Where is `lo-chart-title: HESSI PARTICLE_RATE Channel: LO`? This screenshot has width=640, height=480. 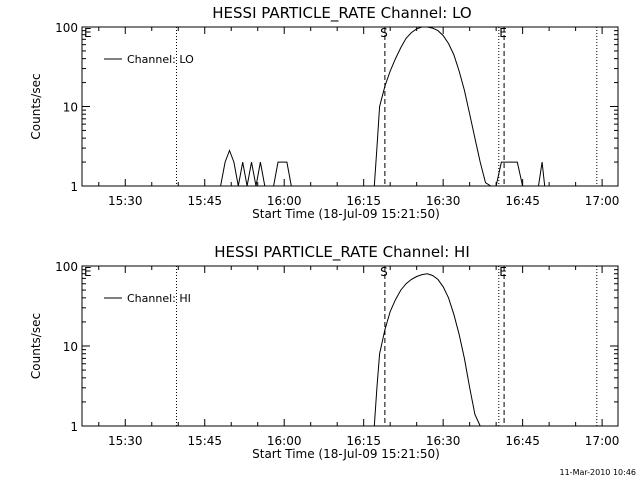
lo-chart-title: HESSI PARTICLE_RATE Channel: LO is located at coordinates (341, 13).